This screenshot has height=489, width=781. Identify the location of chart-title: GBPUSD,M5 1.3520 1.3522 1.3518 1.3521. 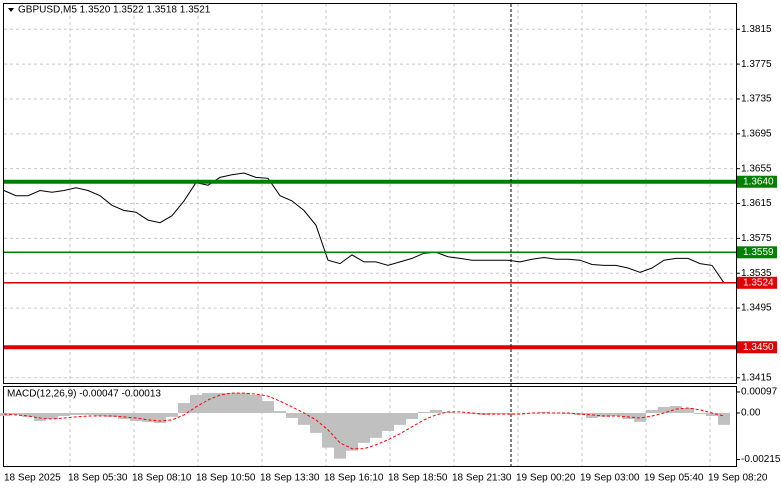
(114, 10).